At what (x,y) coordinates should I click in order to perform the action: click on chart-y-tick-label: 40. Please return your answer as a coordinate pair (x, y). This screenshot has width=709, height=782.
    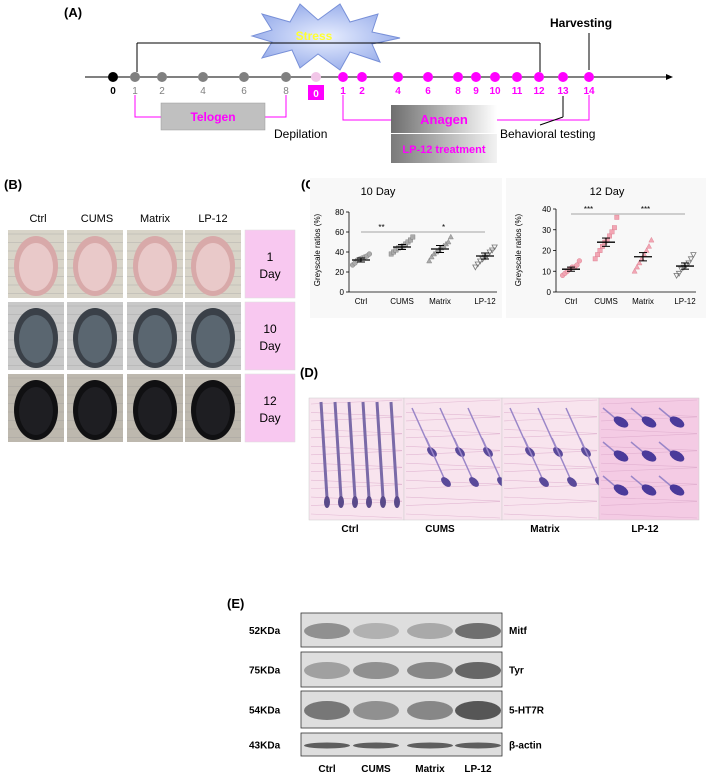
    Looking at the image, I should click on (546, 209).